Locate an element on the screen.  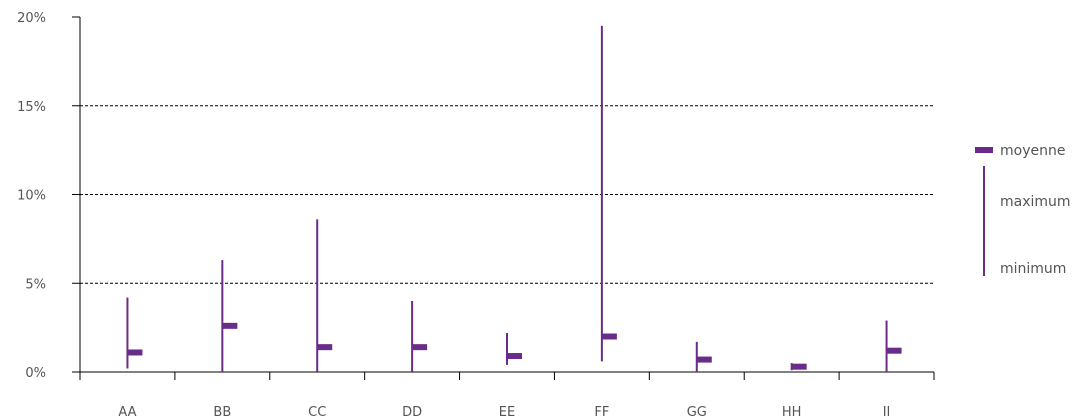
y-axis-ticks: 0% 5% 10% 15% 20% is located at coordinates (48, 196).